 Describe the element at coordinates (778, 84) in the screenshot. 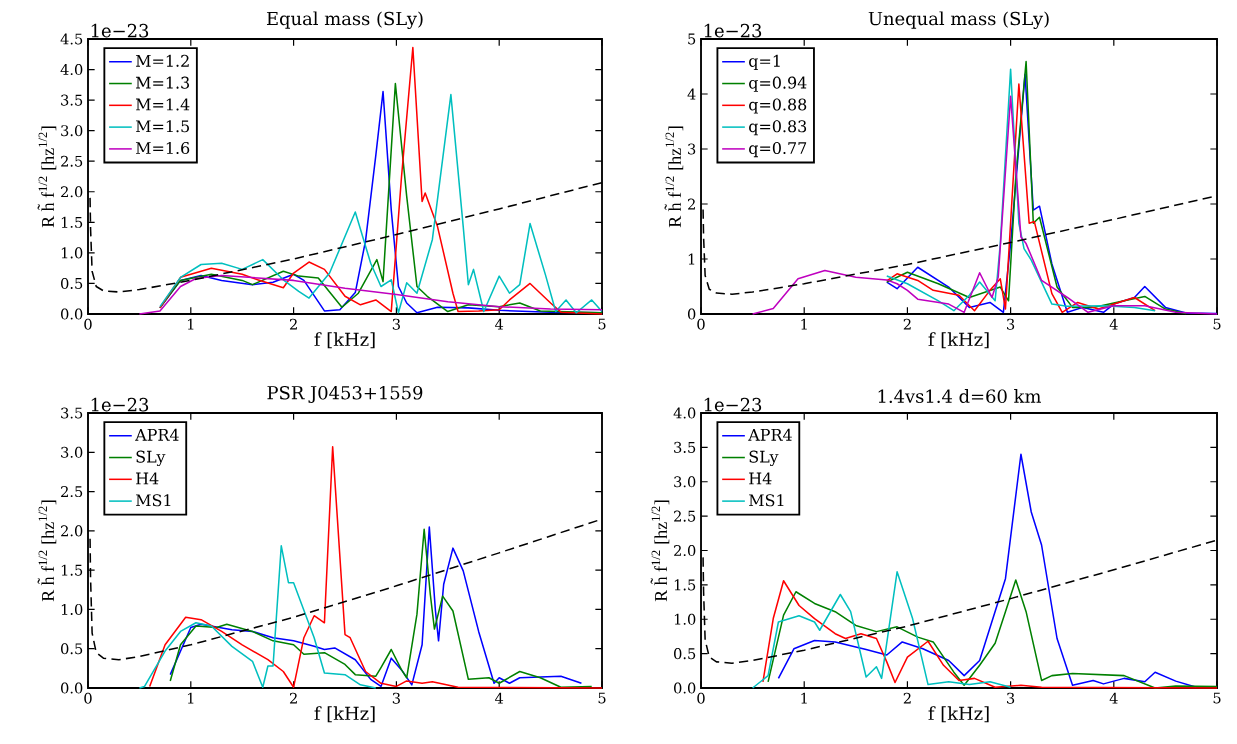

I see `legend-label: q=0.94` at that location.